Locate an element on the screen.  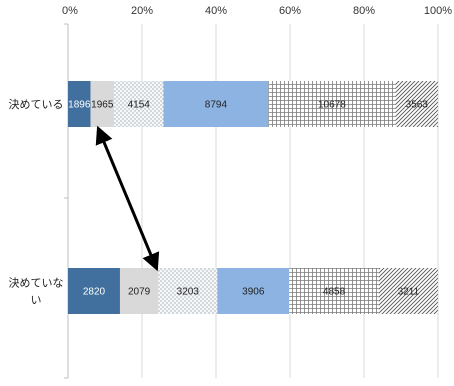
data-label: 8794 is located at coordinates (216, 105).